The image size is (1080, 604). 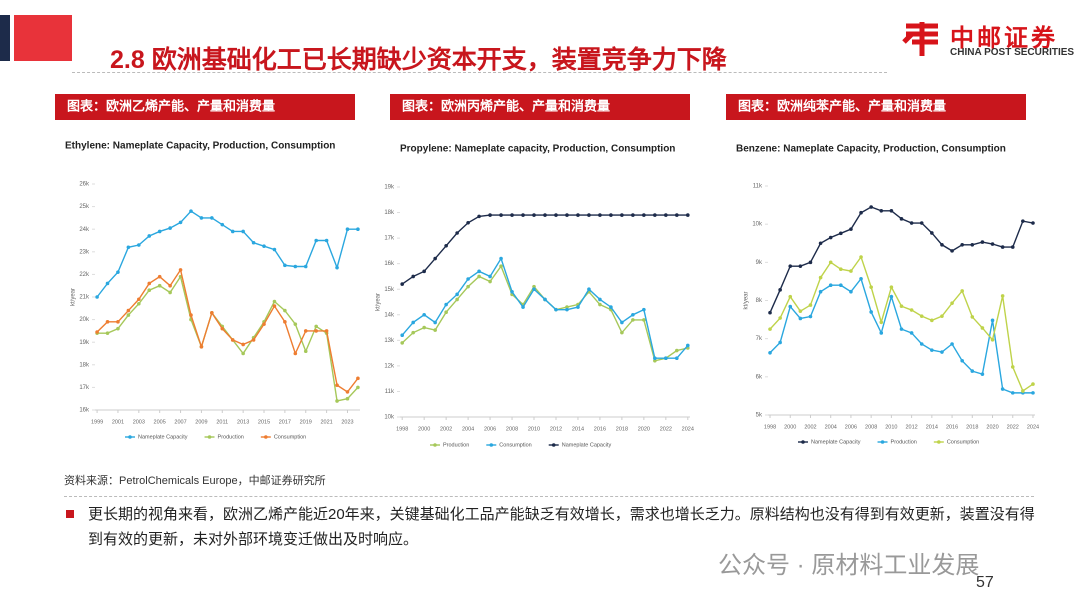 What do you see at coordinates (231, 437) in the screenshot?
I see `legend-label: Production` at bounding box center [231, 437].